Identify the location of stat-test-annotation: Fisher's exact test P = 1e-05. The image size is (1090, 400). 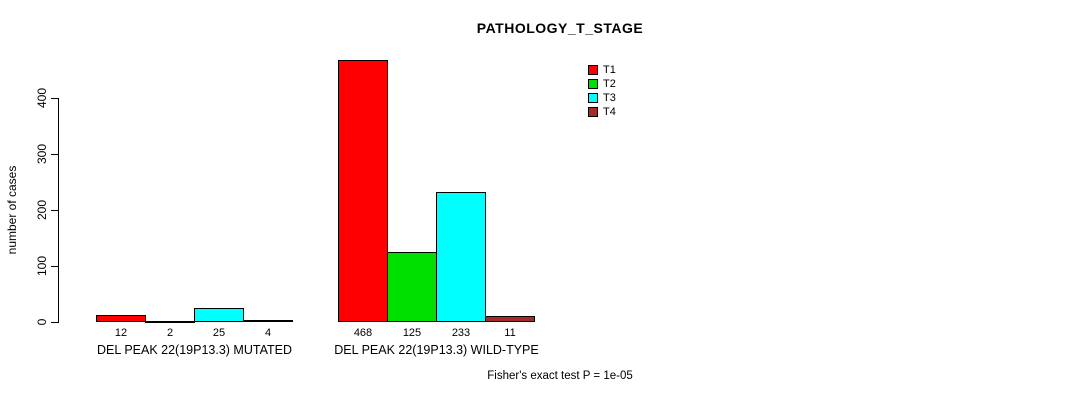
(560, 376).